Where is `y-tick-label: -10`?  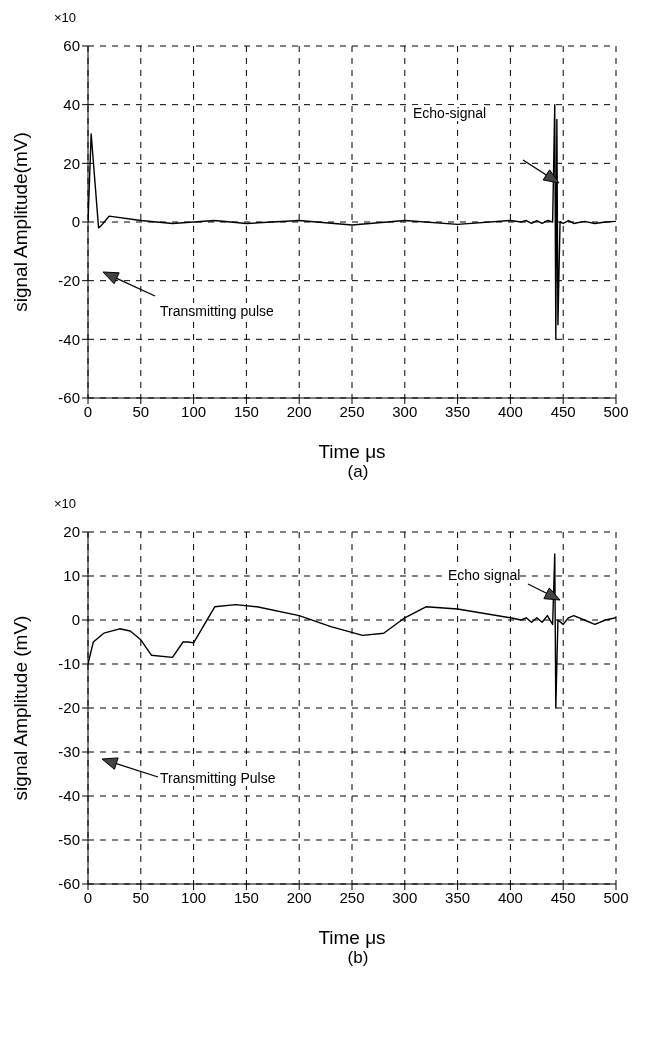
y-tick-label: -10 is located at coordinates (69, 664).